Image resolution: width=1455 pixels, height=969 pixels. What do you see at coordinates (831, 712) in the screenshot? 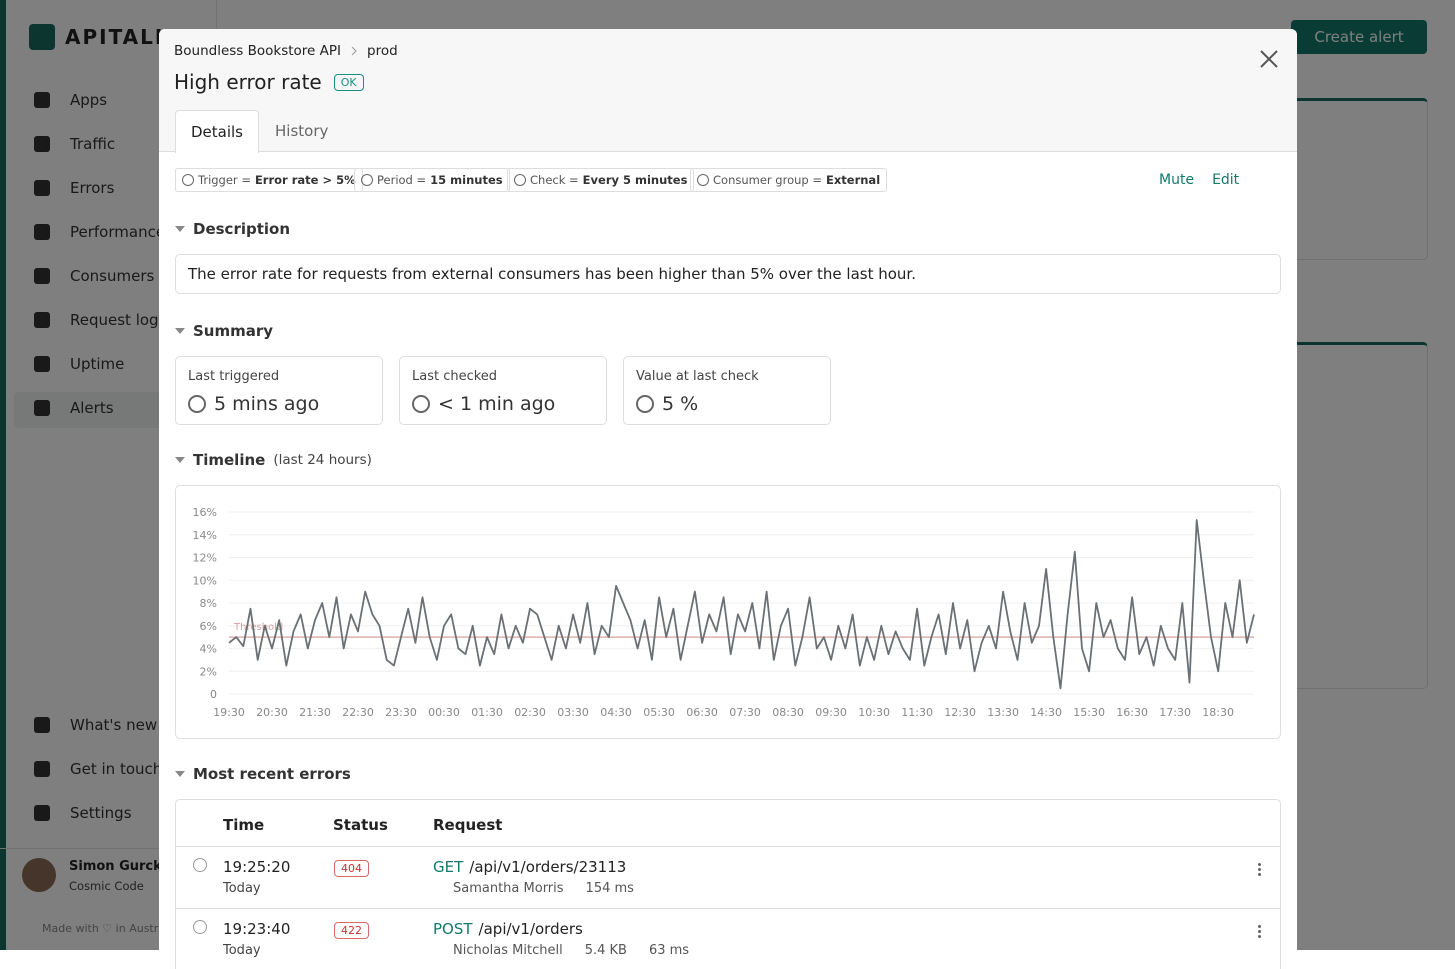
I see `x-tick-label: 09:30` at bounding box center [831, 712].